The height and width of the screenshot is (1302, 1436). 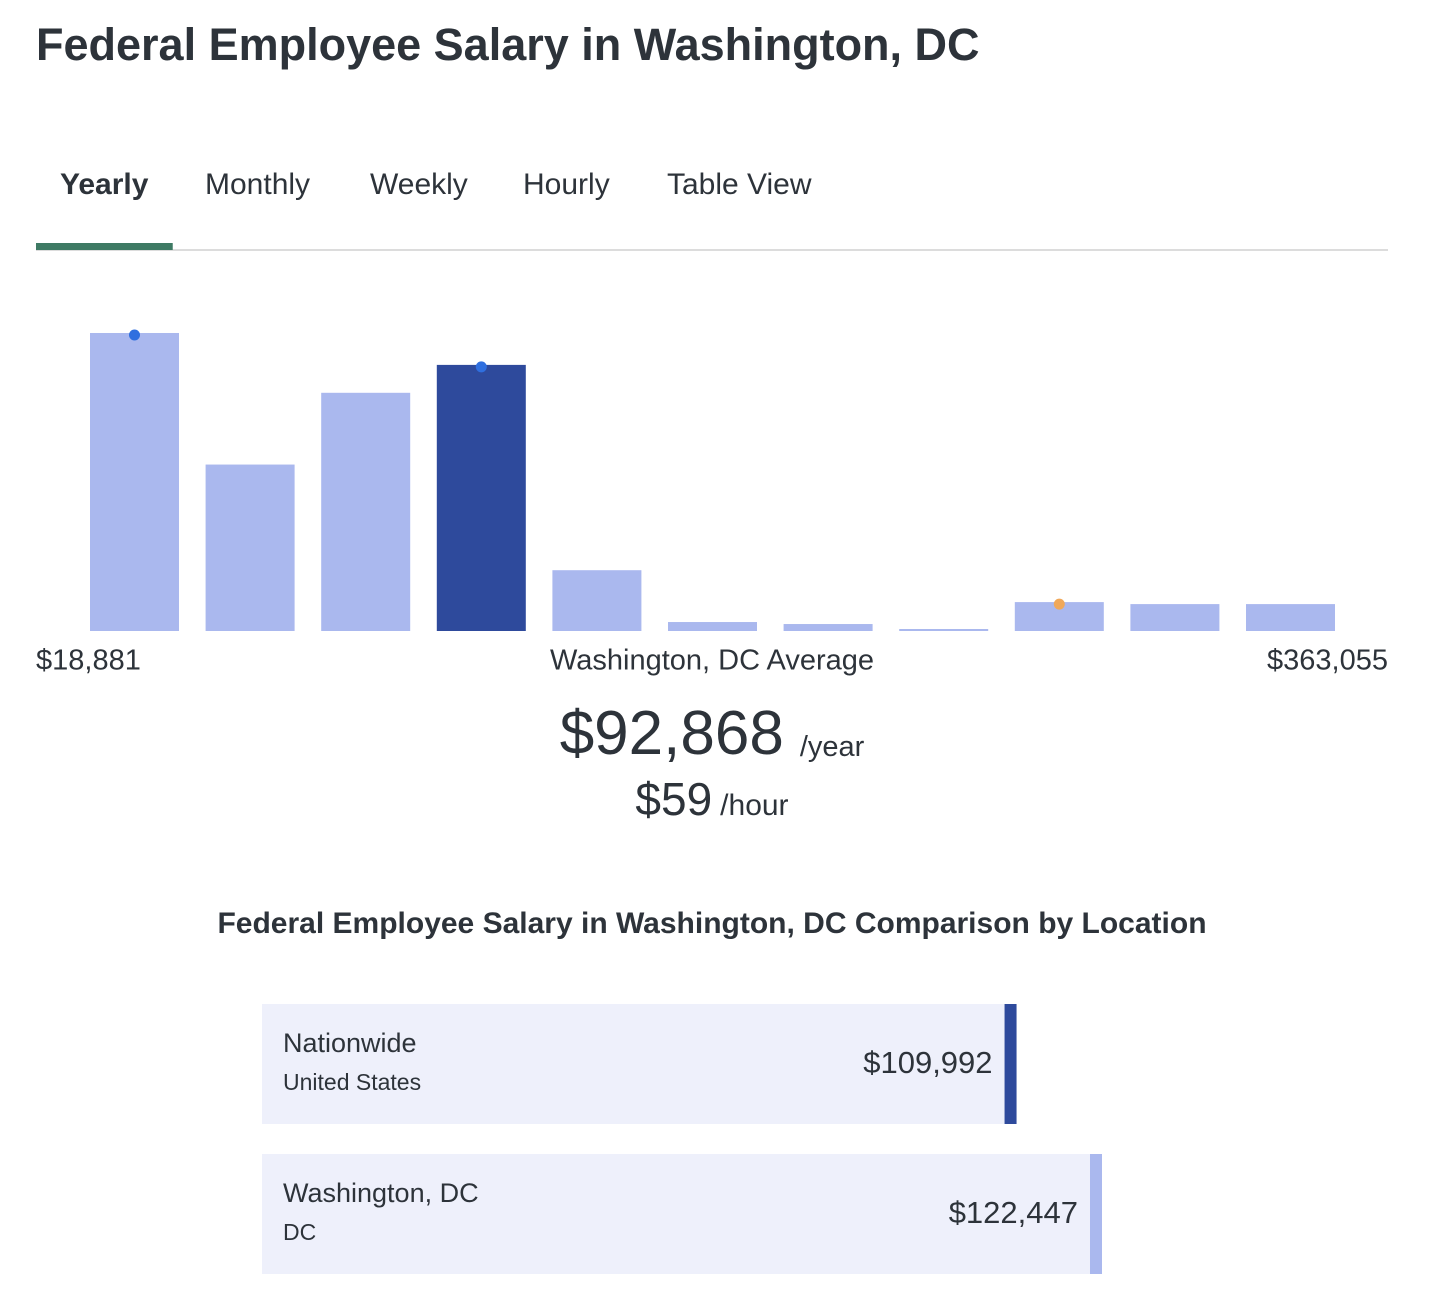 What do you see at coordinates (672, 733) in the screenshot?
I see `yearly-value: $92,868` at bounding box center [672, 733].